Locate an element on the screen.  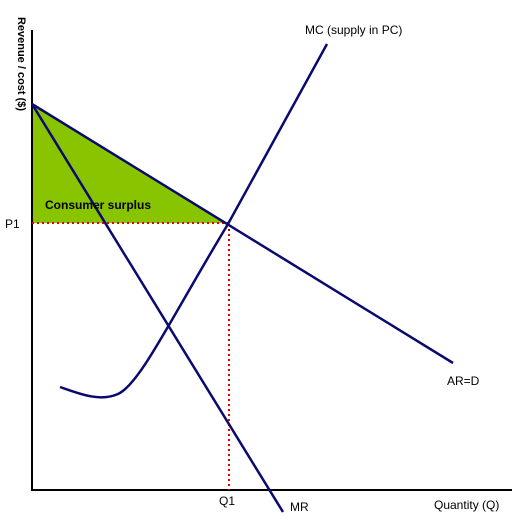
quantity-label: Q1 is located at coordinates (227, 501).